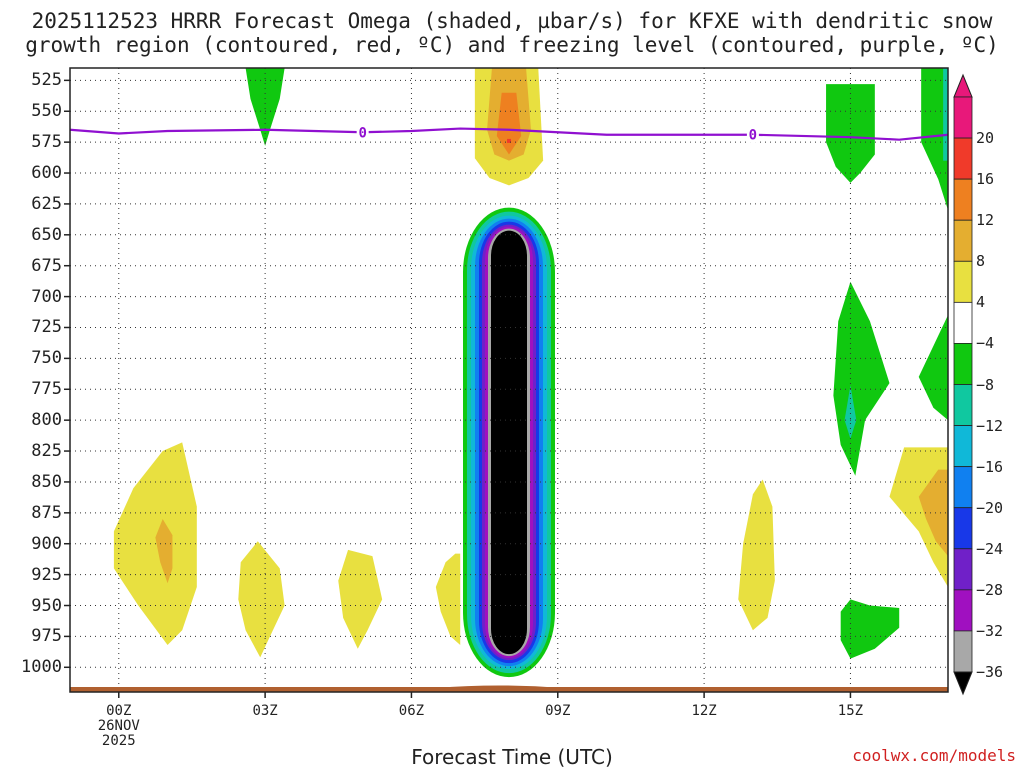 Image resolution: width=1024 pixels, height=769 pixels. Describe the element at coordinates (411, 711) in the screenshot. I see `x-tick-label-06Z: 06Z` at that location.